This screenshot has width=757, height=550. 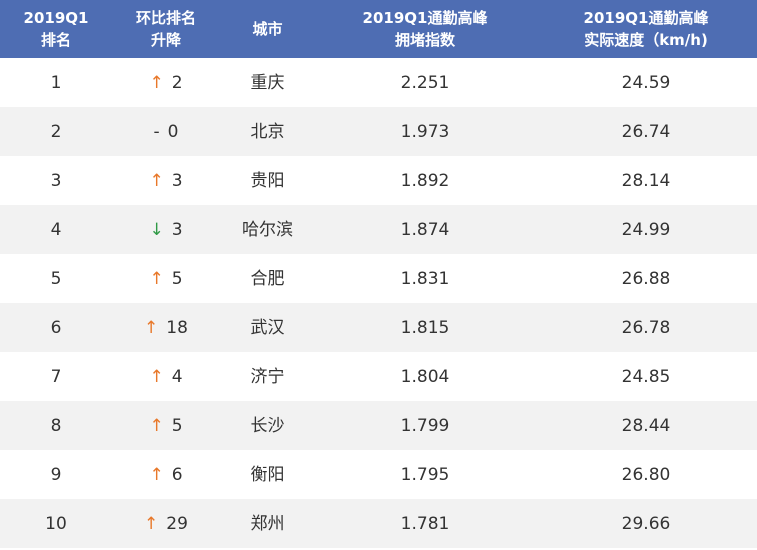 I want to click on city-cell: 贵阳, so click(x=267, y=181).